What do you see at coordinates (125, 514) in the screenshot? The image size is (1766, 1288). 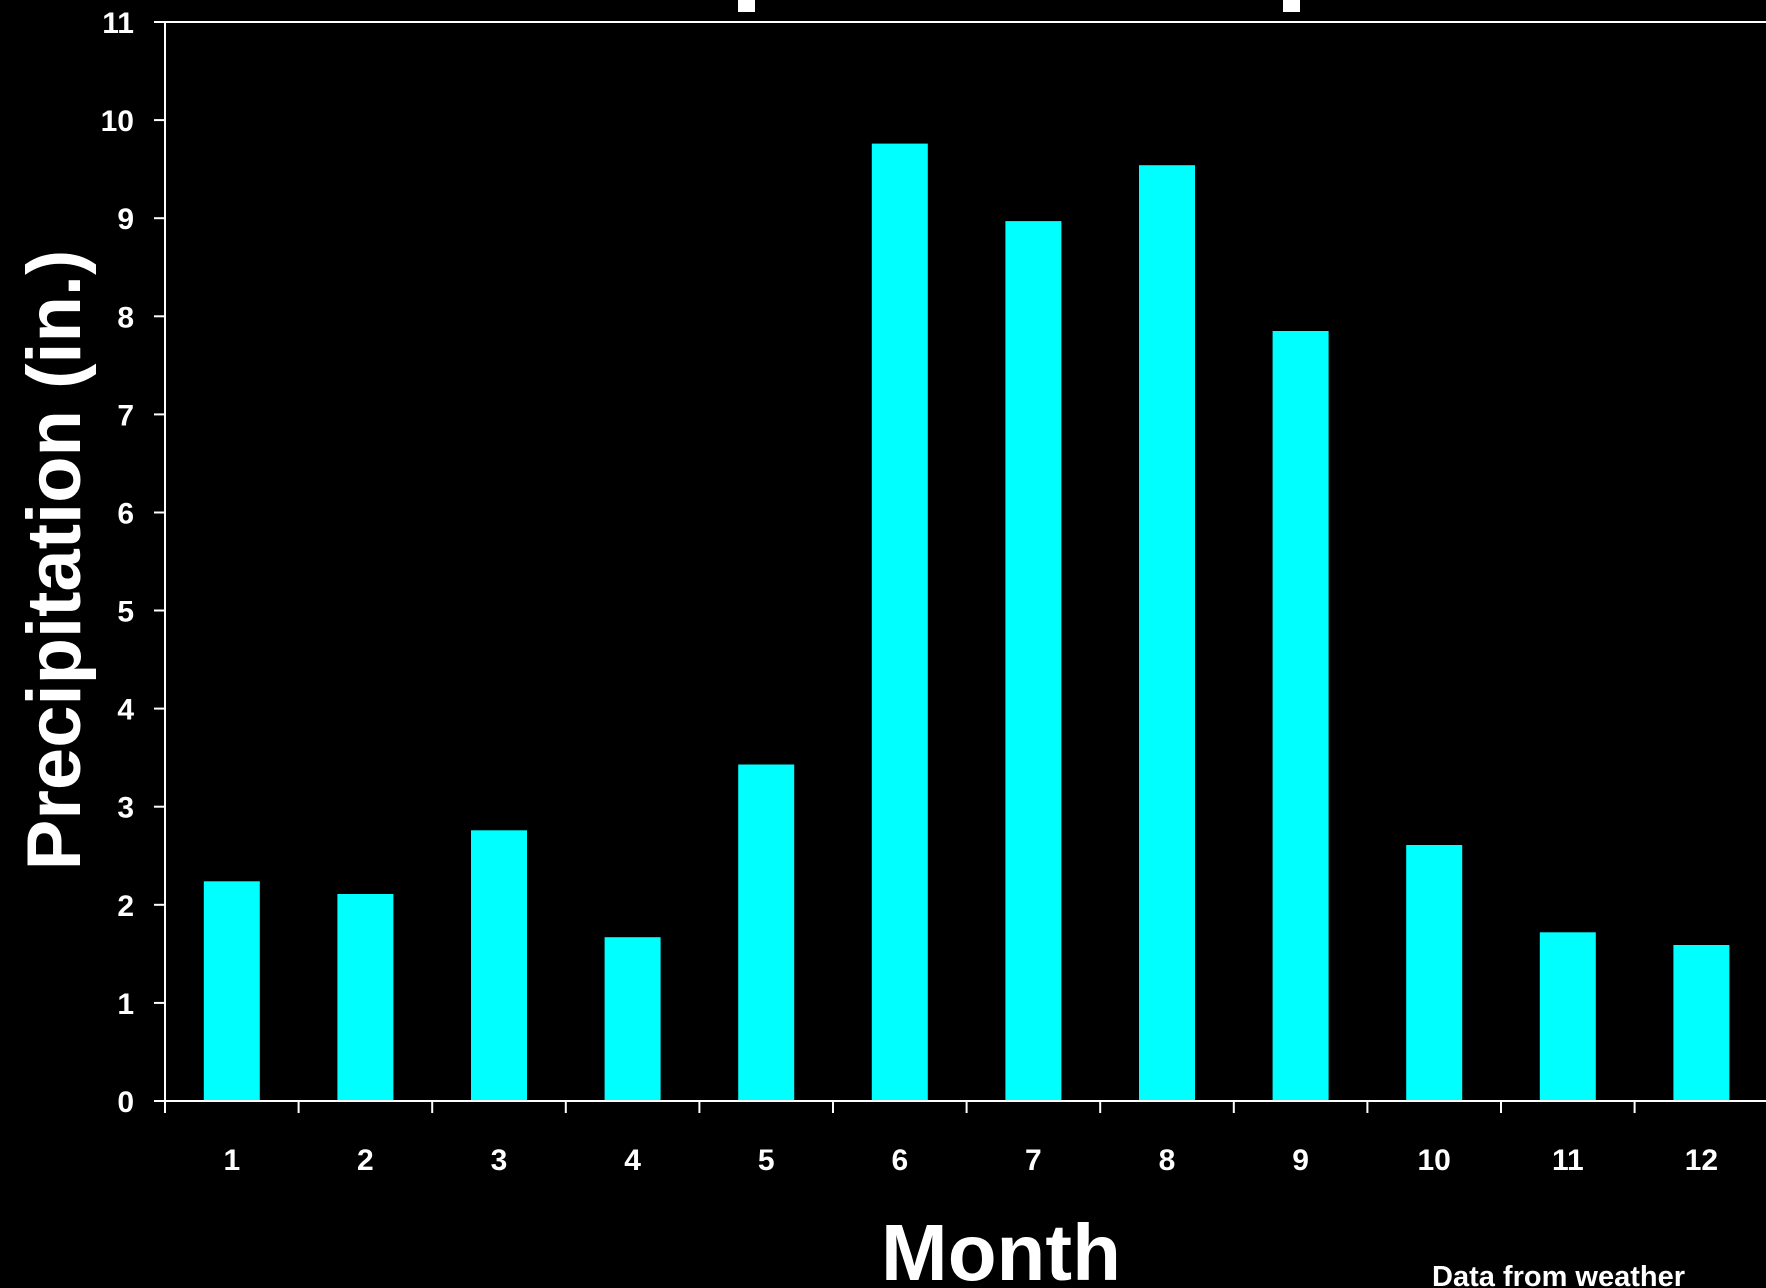 I see `y-tick-label: 6` at bounding box center [125, 514].